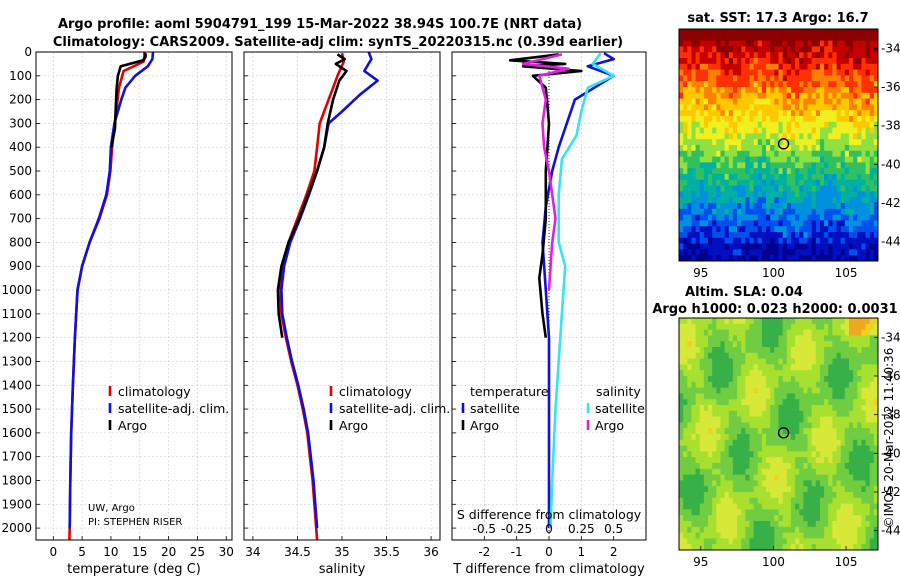 This screenshot has height=580, width=900. I want to click on map-y-tick-label: -44, so click(890, 531).